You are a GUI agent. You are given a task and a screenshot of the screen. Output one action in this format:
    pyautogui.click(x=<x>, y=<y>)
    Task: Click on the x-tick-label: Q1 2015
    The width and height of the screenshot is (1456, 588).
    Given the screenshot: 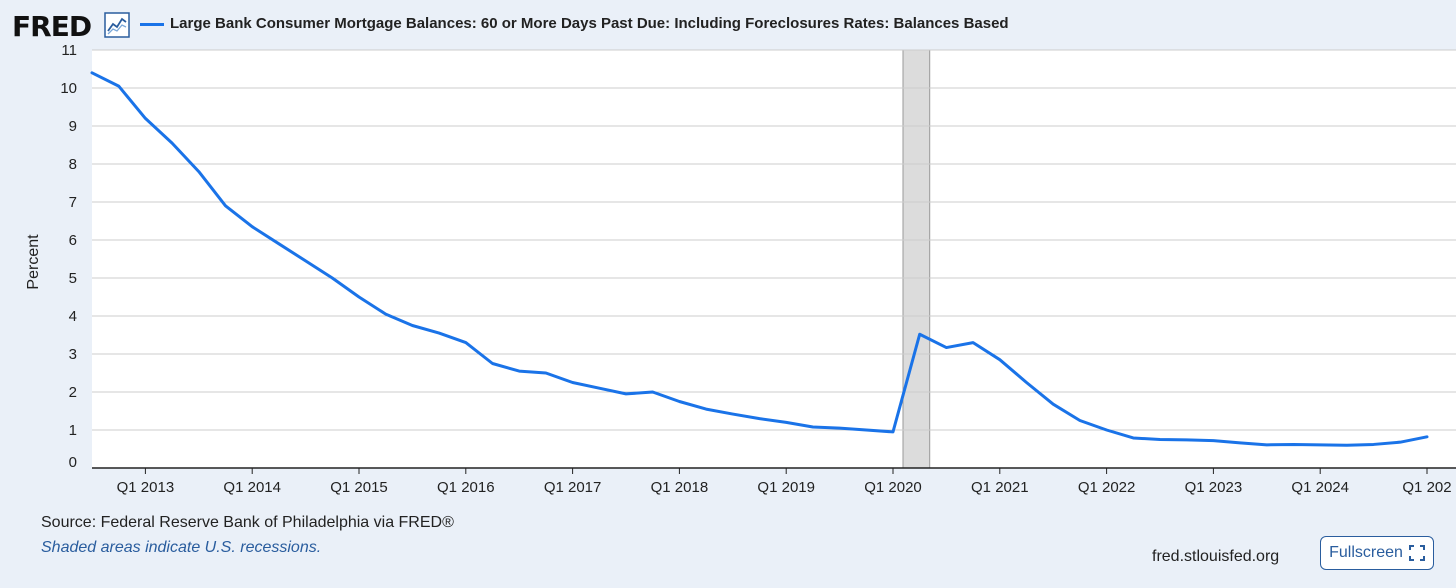 What is the action you would take?
    pyautogui.click(x=359, y=487)
    